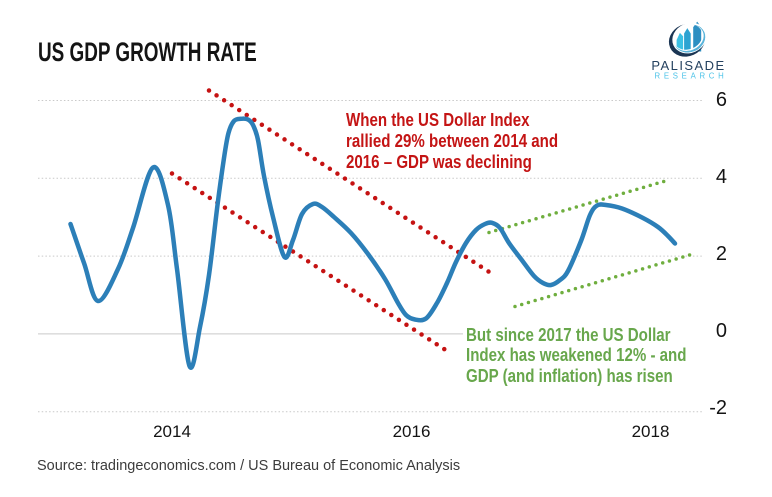 This screenshot has width=772, height=497. I want to click on svg-text: RESEARCH, so click(691, 75).